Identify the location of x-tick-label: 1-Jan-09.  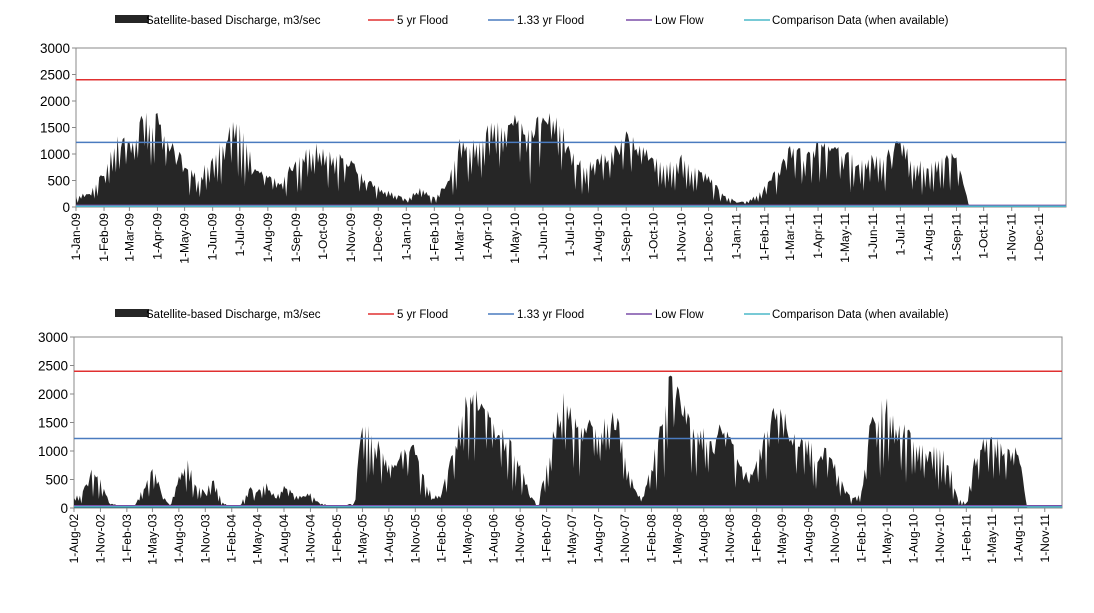
(76, 237).